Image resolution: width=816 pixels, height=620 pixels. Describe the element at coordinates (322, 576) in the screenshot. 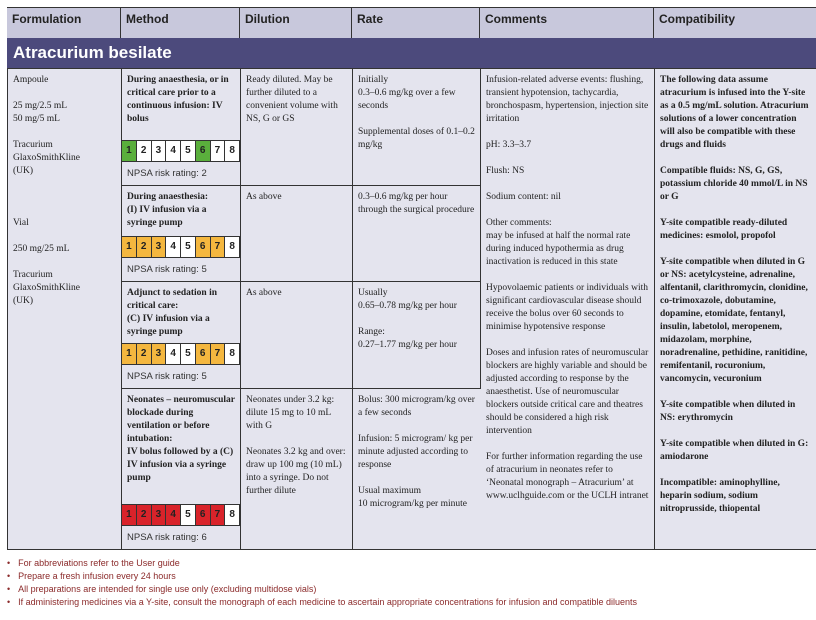

I see `footer-note: Prepare a fresh infusion every 24 hours` at that location.